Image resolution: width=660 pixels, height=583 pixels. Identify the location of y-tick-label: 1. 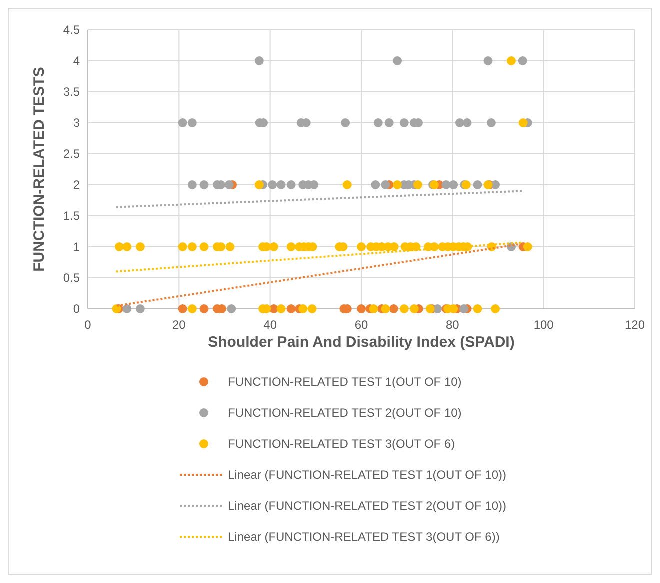
(76, 247).